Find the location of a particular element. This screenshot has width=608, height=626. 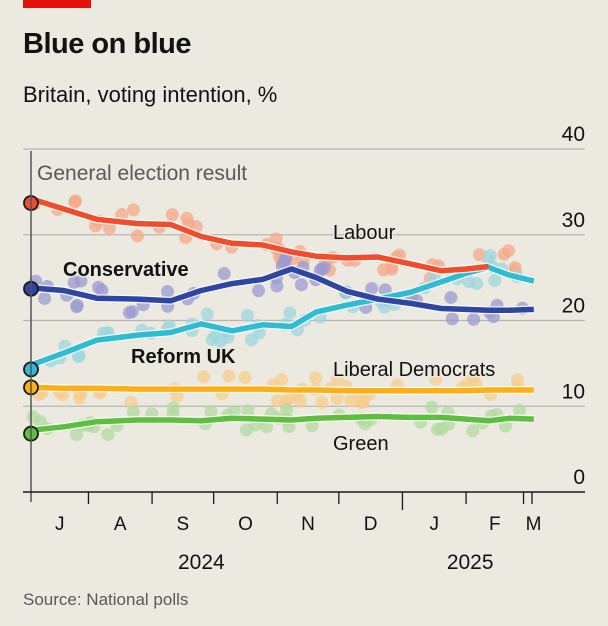

series-label-green: Green is located at coordinates (361, 444).